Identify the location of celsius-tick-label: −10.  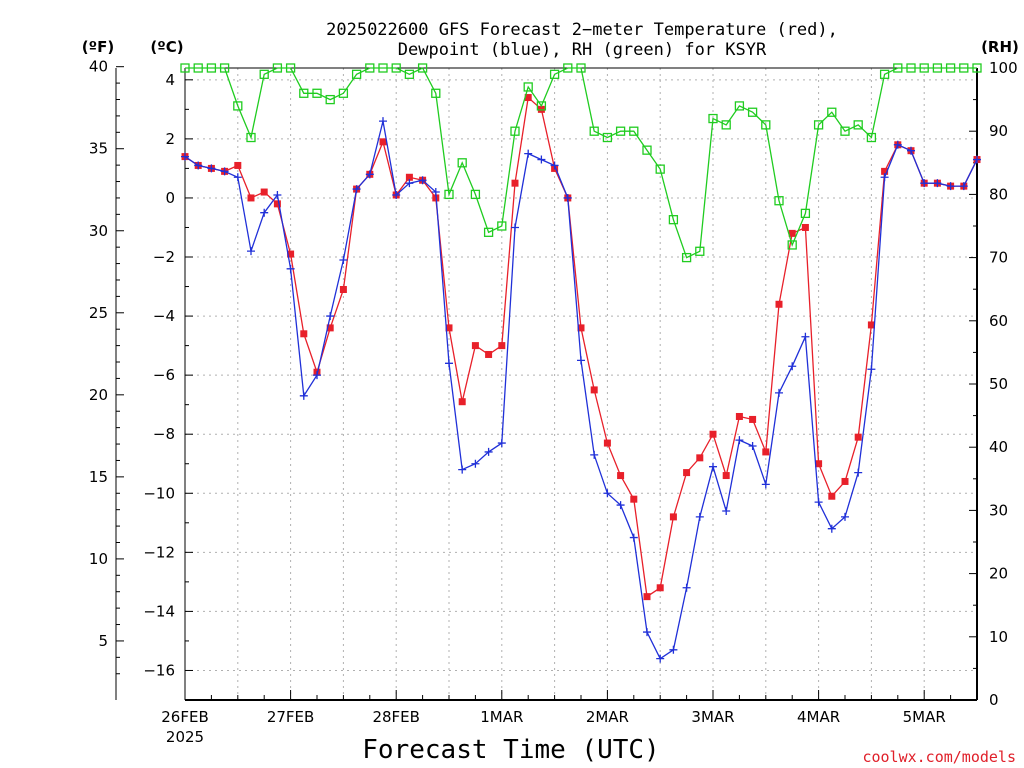
(159, 493).